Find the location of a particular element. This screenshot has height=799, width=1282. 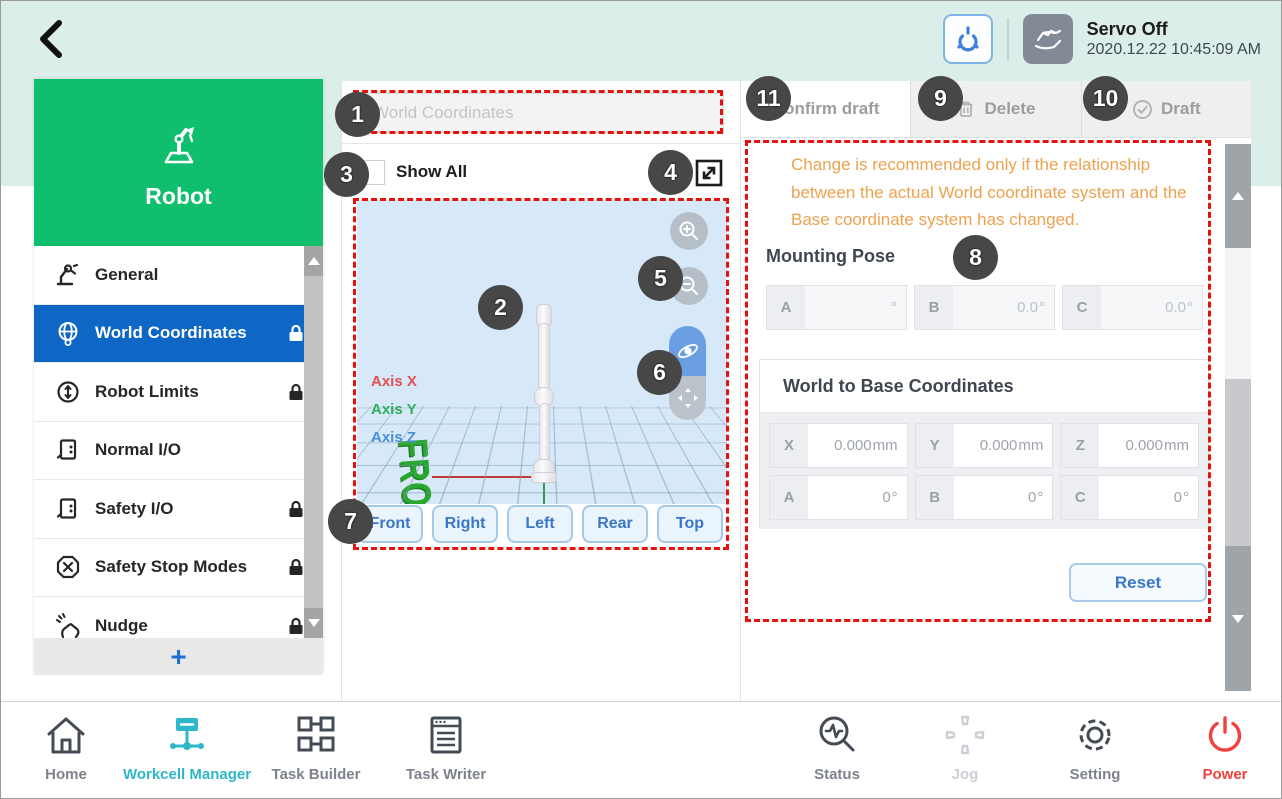

task-writer-icon is located at coordinates (446, 735).